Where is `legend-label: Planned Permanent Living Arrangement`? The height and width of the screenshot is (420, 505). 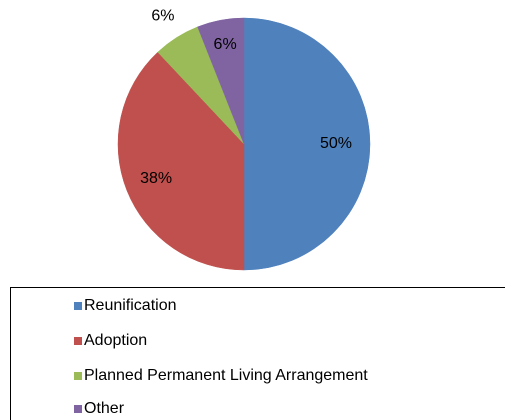 legend-label: Planned Permanent Living Arrangement is located at coordinates (226, 375).